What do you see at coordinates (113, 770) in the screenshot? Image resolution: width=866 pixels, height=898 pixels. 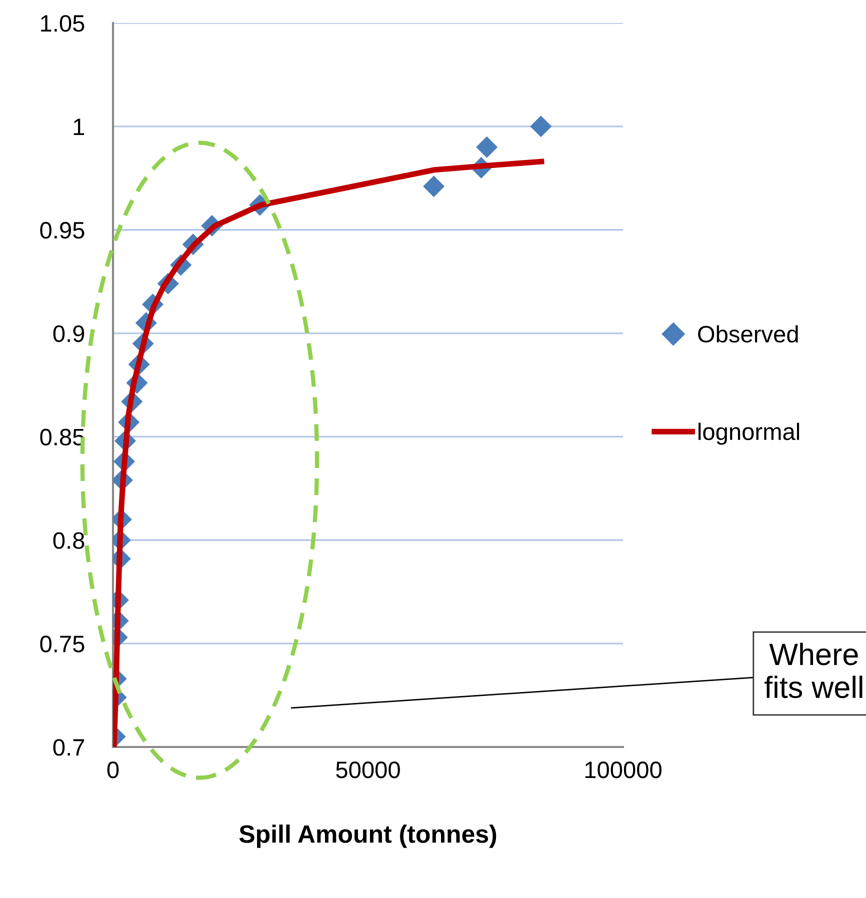 I see `x-tick-label: 0` at bounding box center [113, 770].